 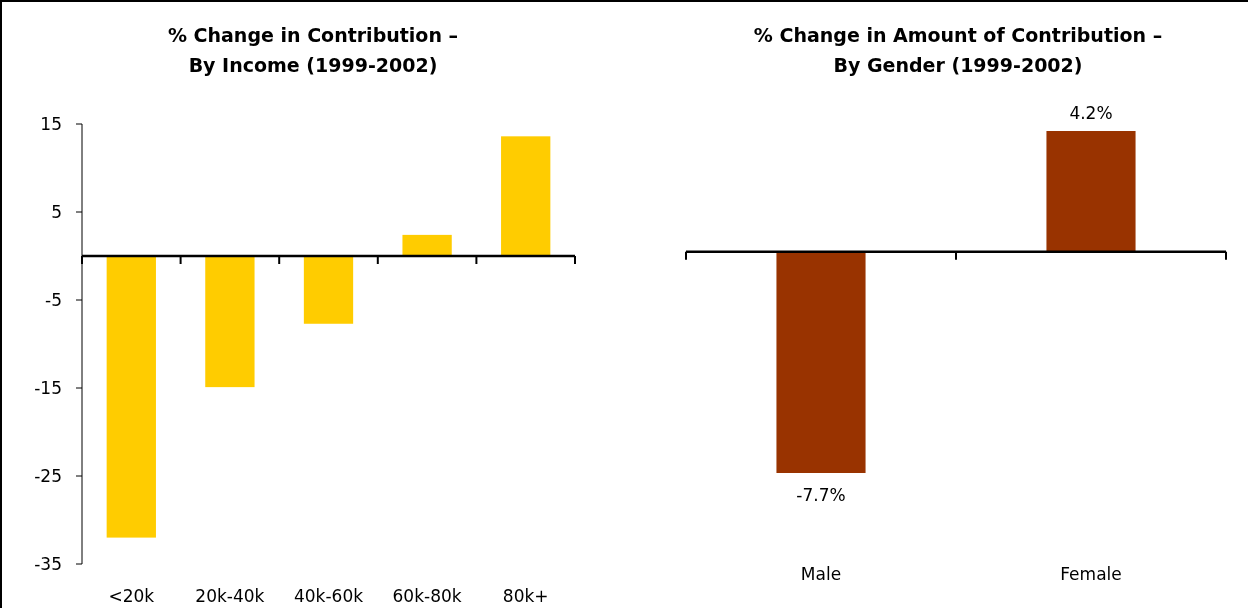 What do you see at coordinates (1091, 574) in the screenshot?
I see `x-tick-label: Female` at bounding box center [1091, 574].